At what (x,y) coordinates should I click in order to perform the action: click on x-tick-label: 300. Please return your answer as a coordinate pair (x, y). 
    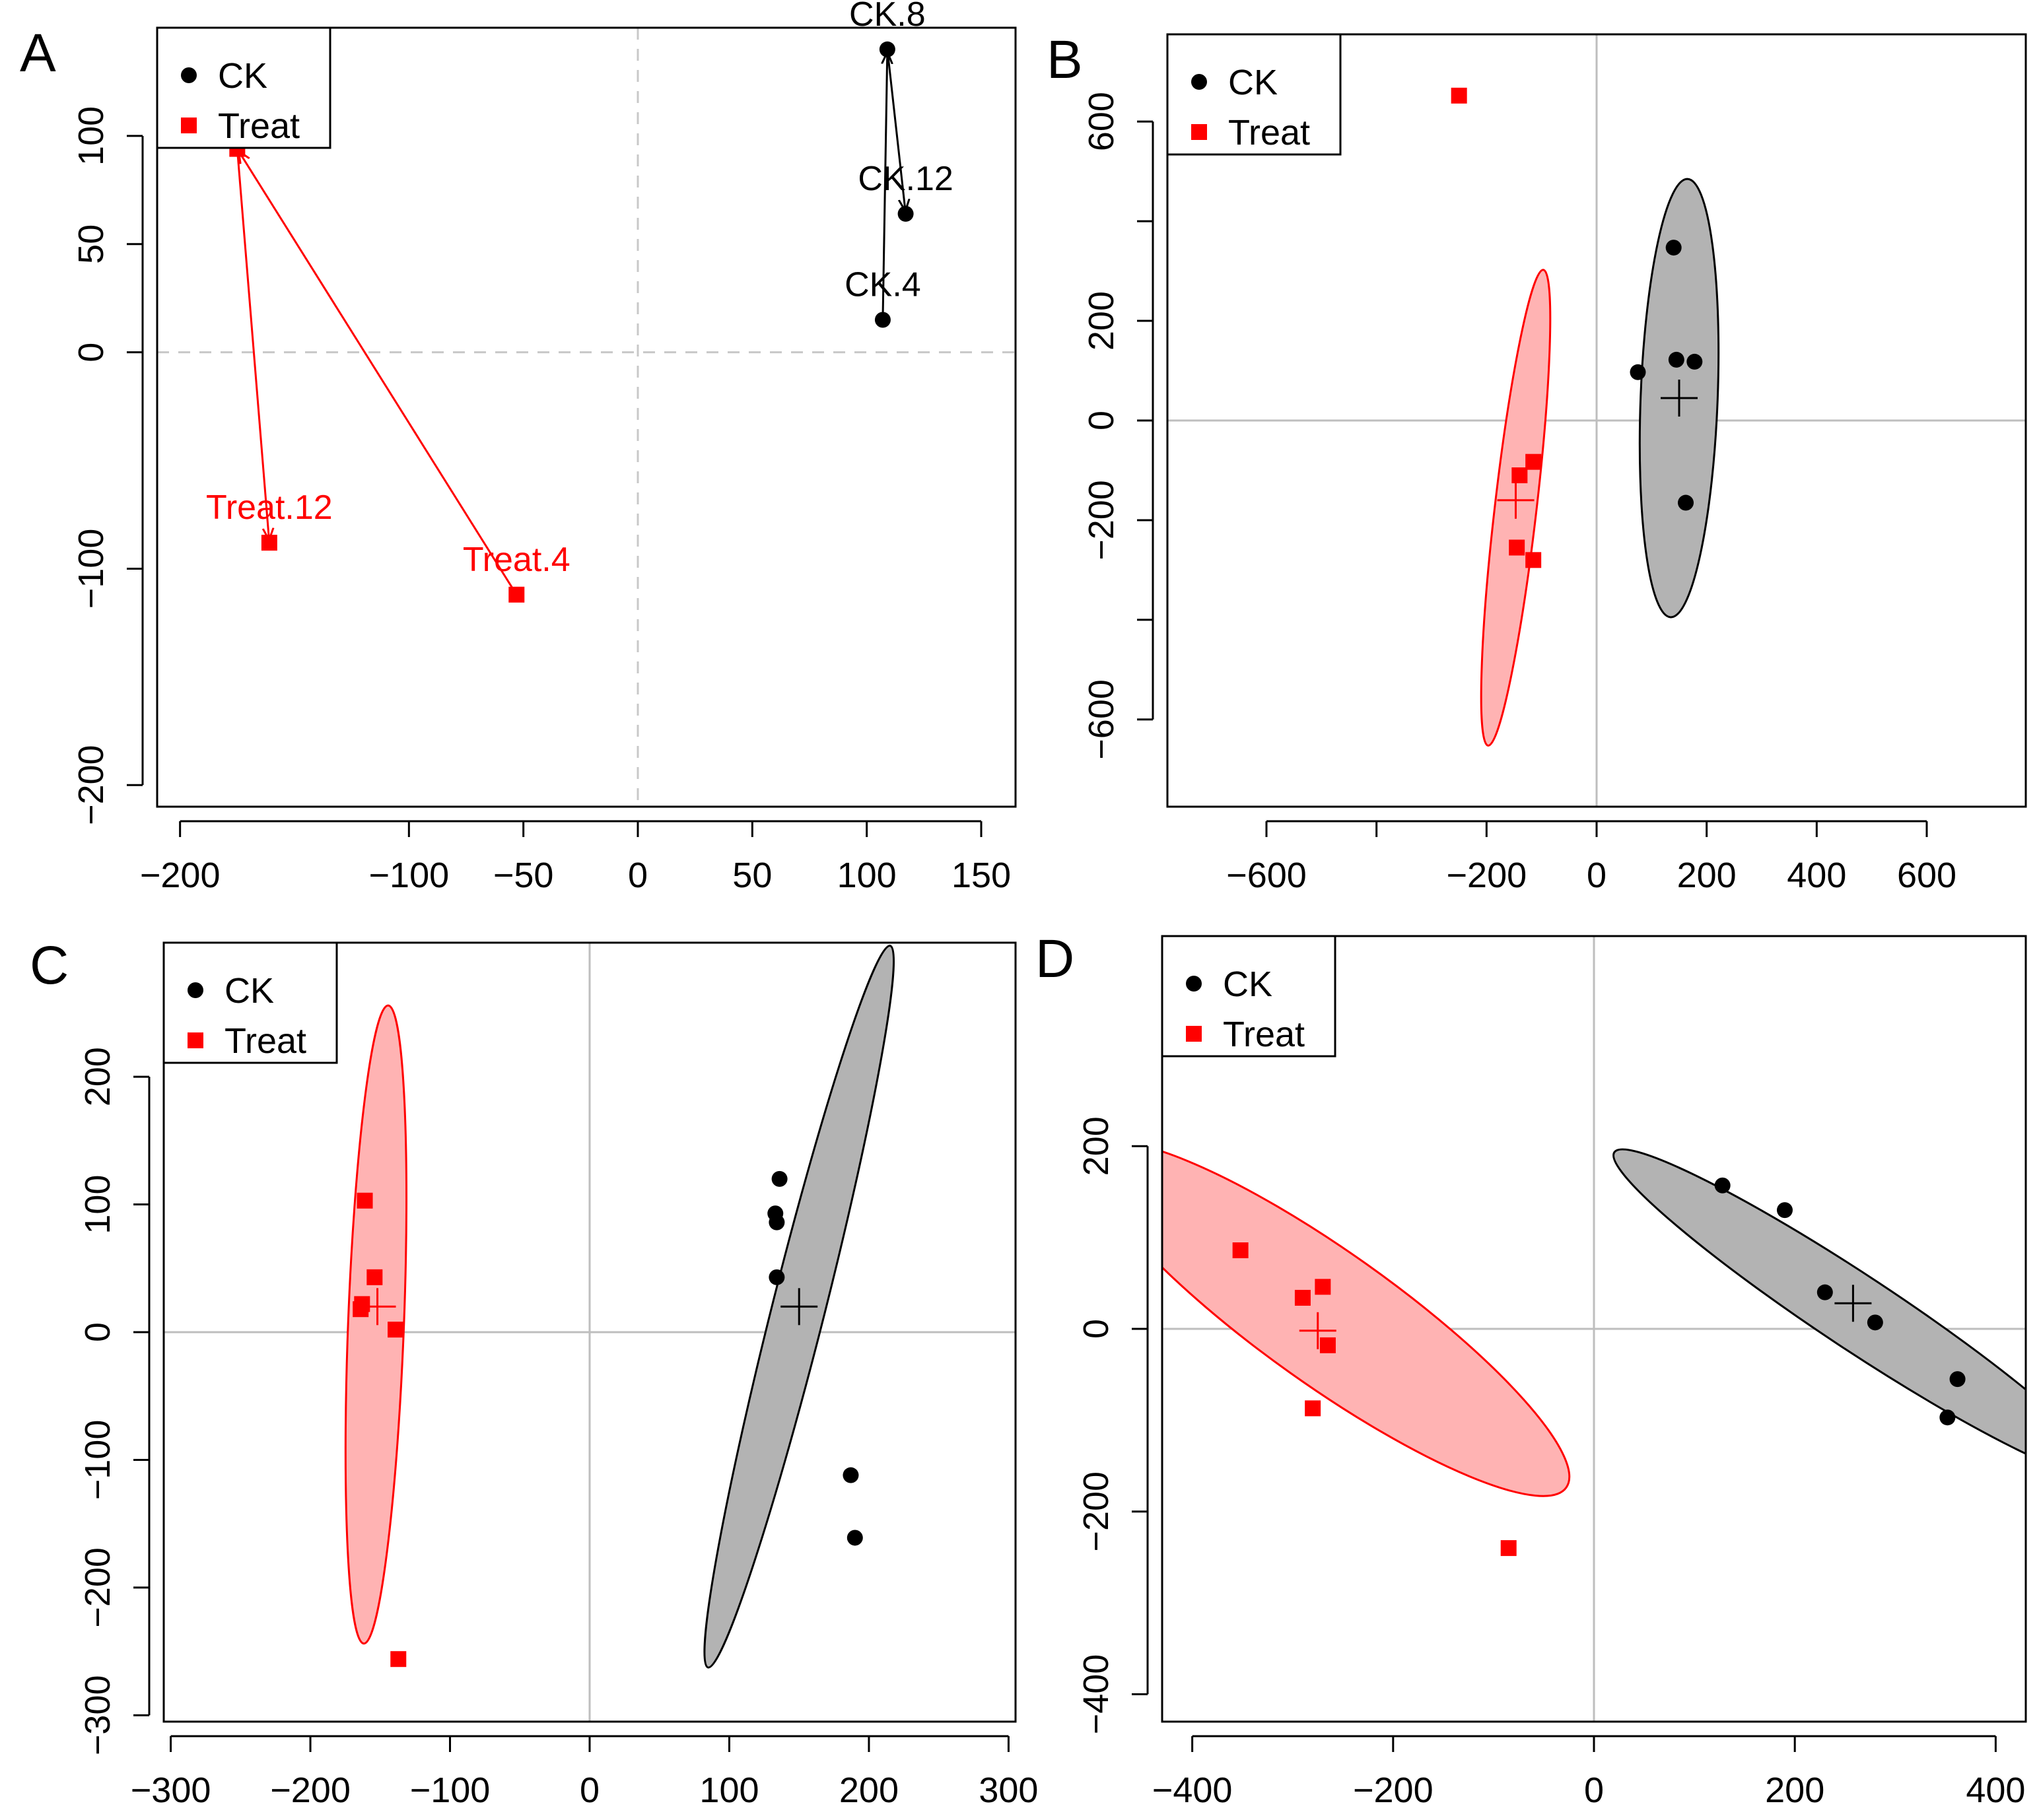
    Looking at the image, I should click on (1008, 1790).